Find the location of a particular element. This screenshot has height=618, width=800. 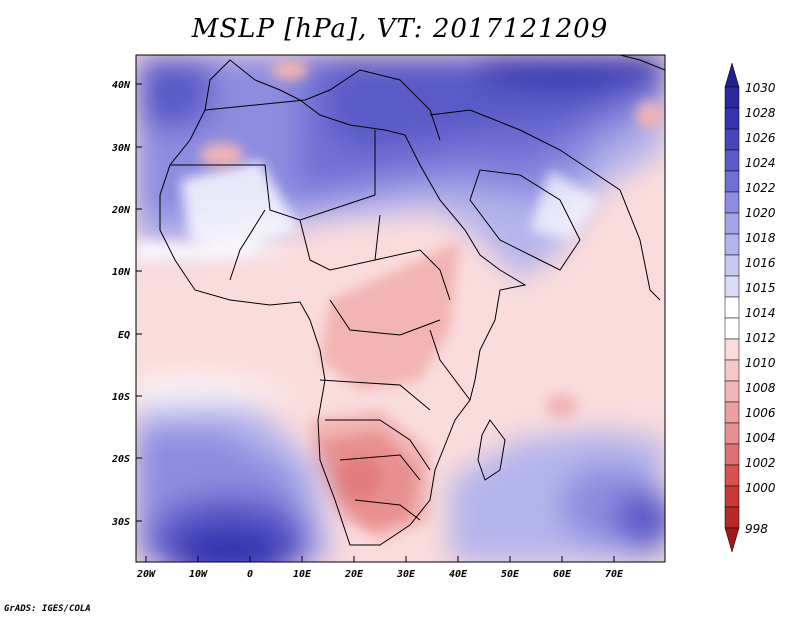

lat-axis: 40N 30N 20N 10N EQ 10S 20S 30S is located at coordinates (126, 304).